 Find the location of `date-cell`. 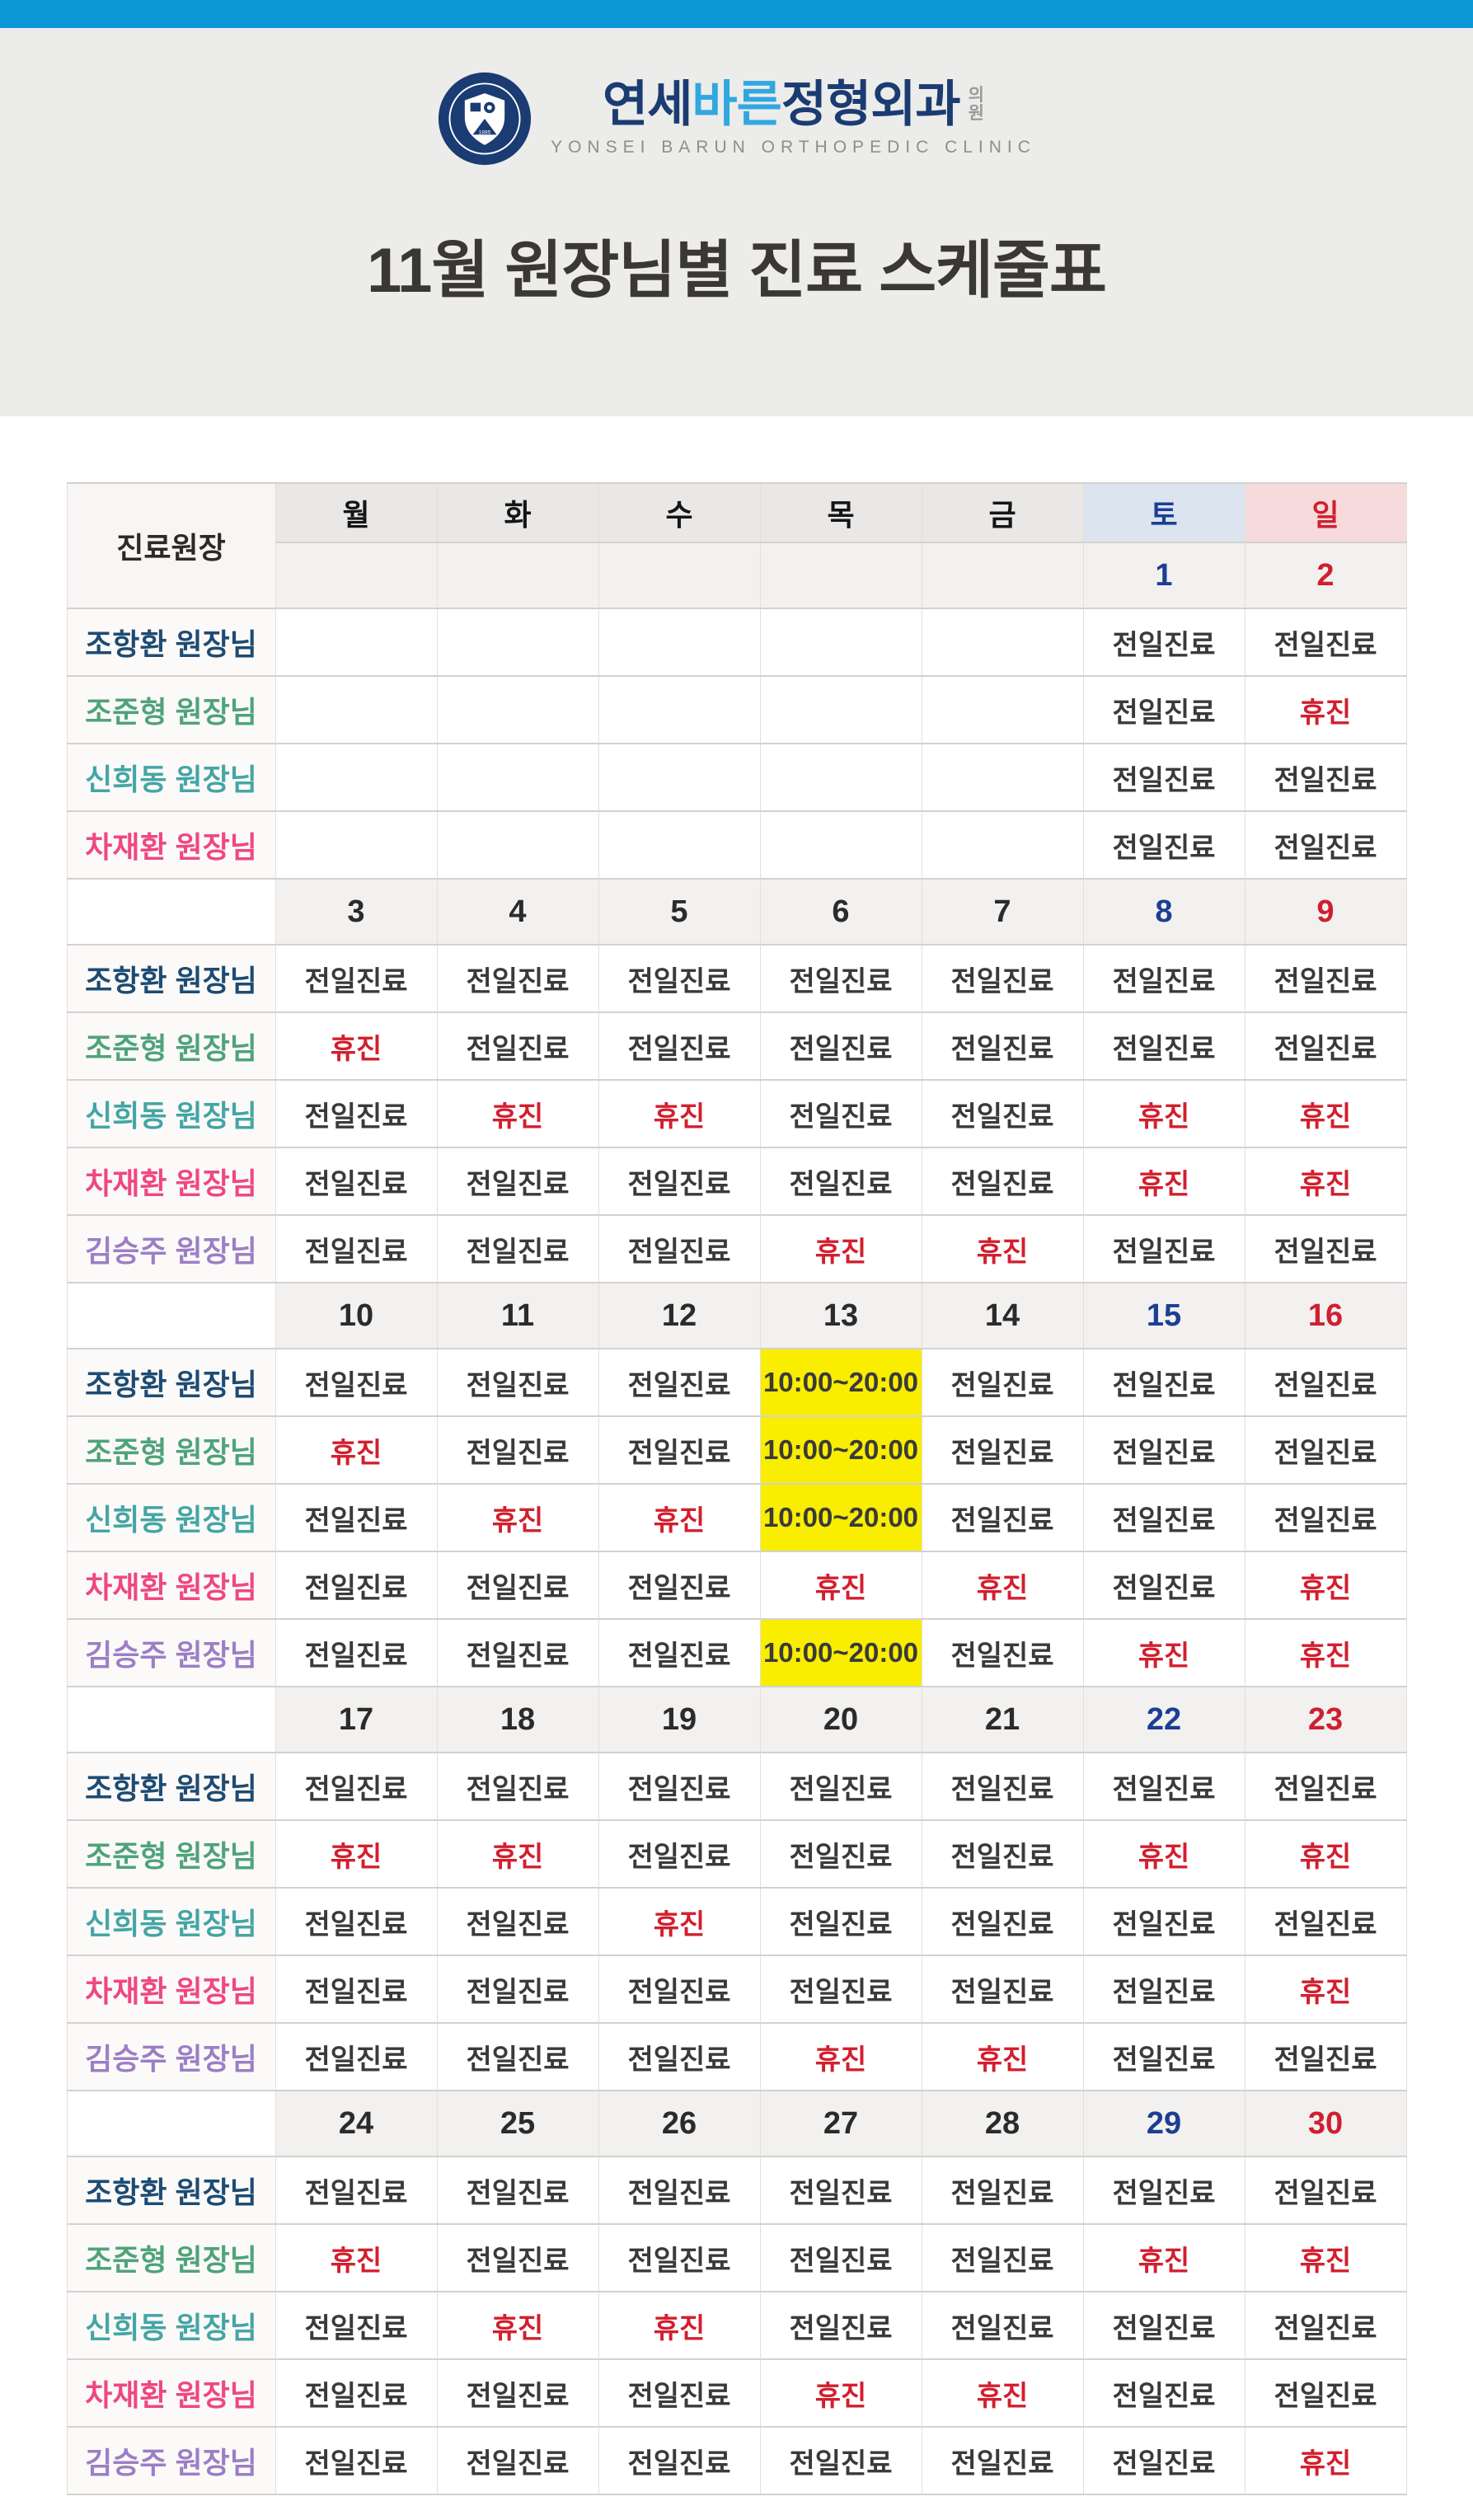

date-cell is located at coordinates (679, 575).